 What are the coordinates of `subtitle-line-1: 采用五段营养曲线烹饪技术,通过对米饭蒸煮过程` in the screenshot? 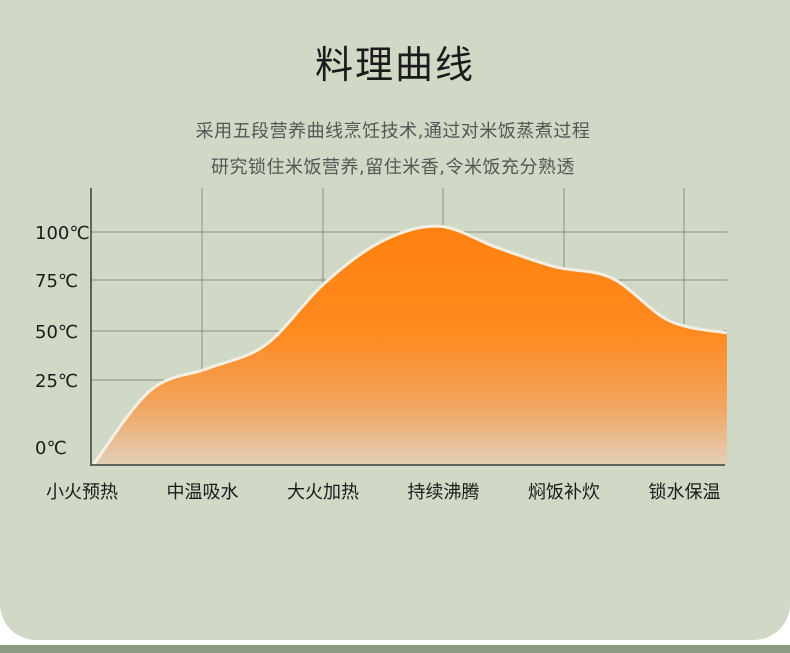 It's located at (393, 131).